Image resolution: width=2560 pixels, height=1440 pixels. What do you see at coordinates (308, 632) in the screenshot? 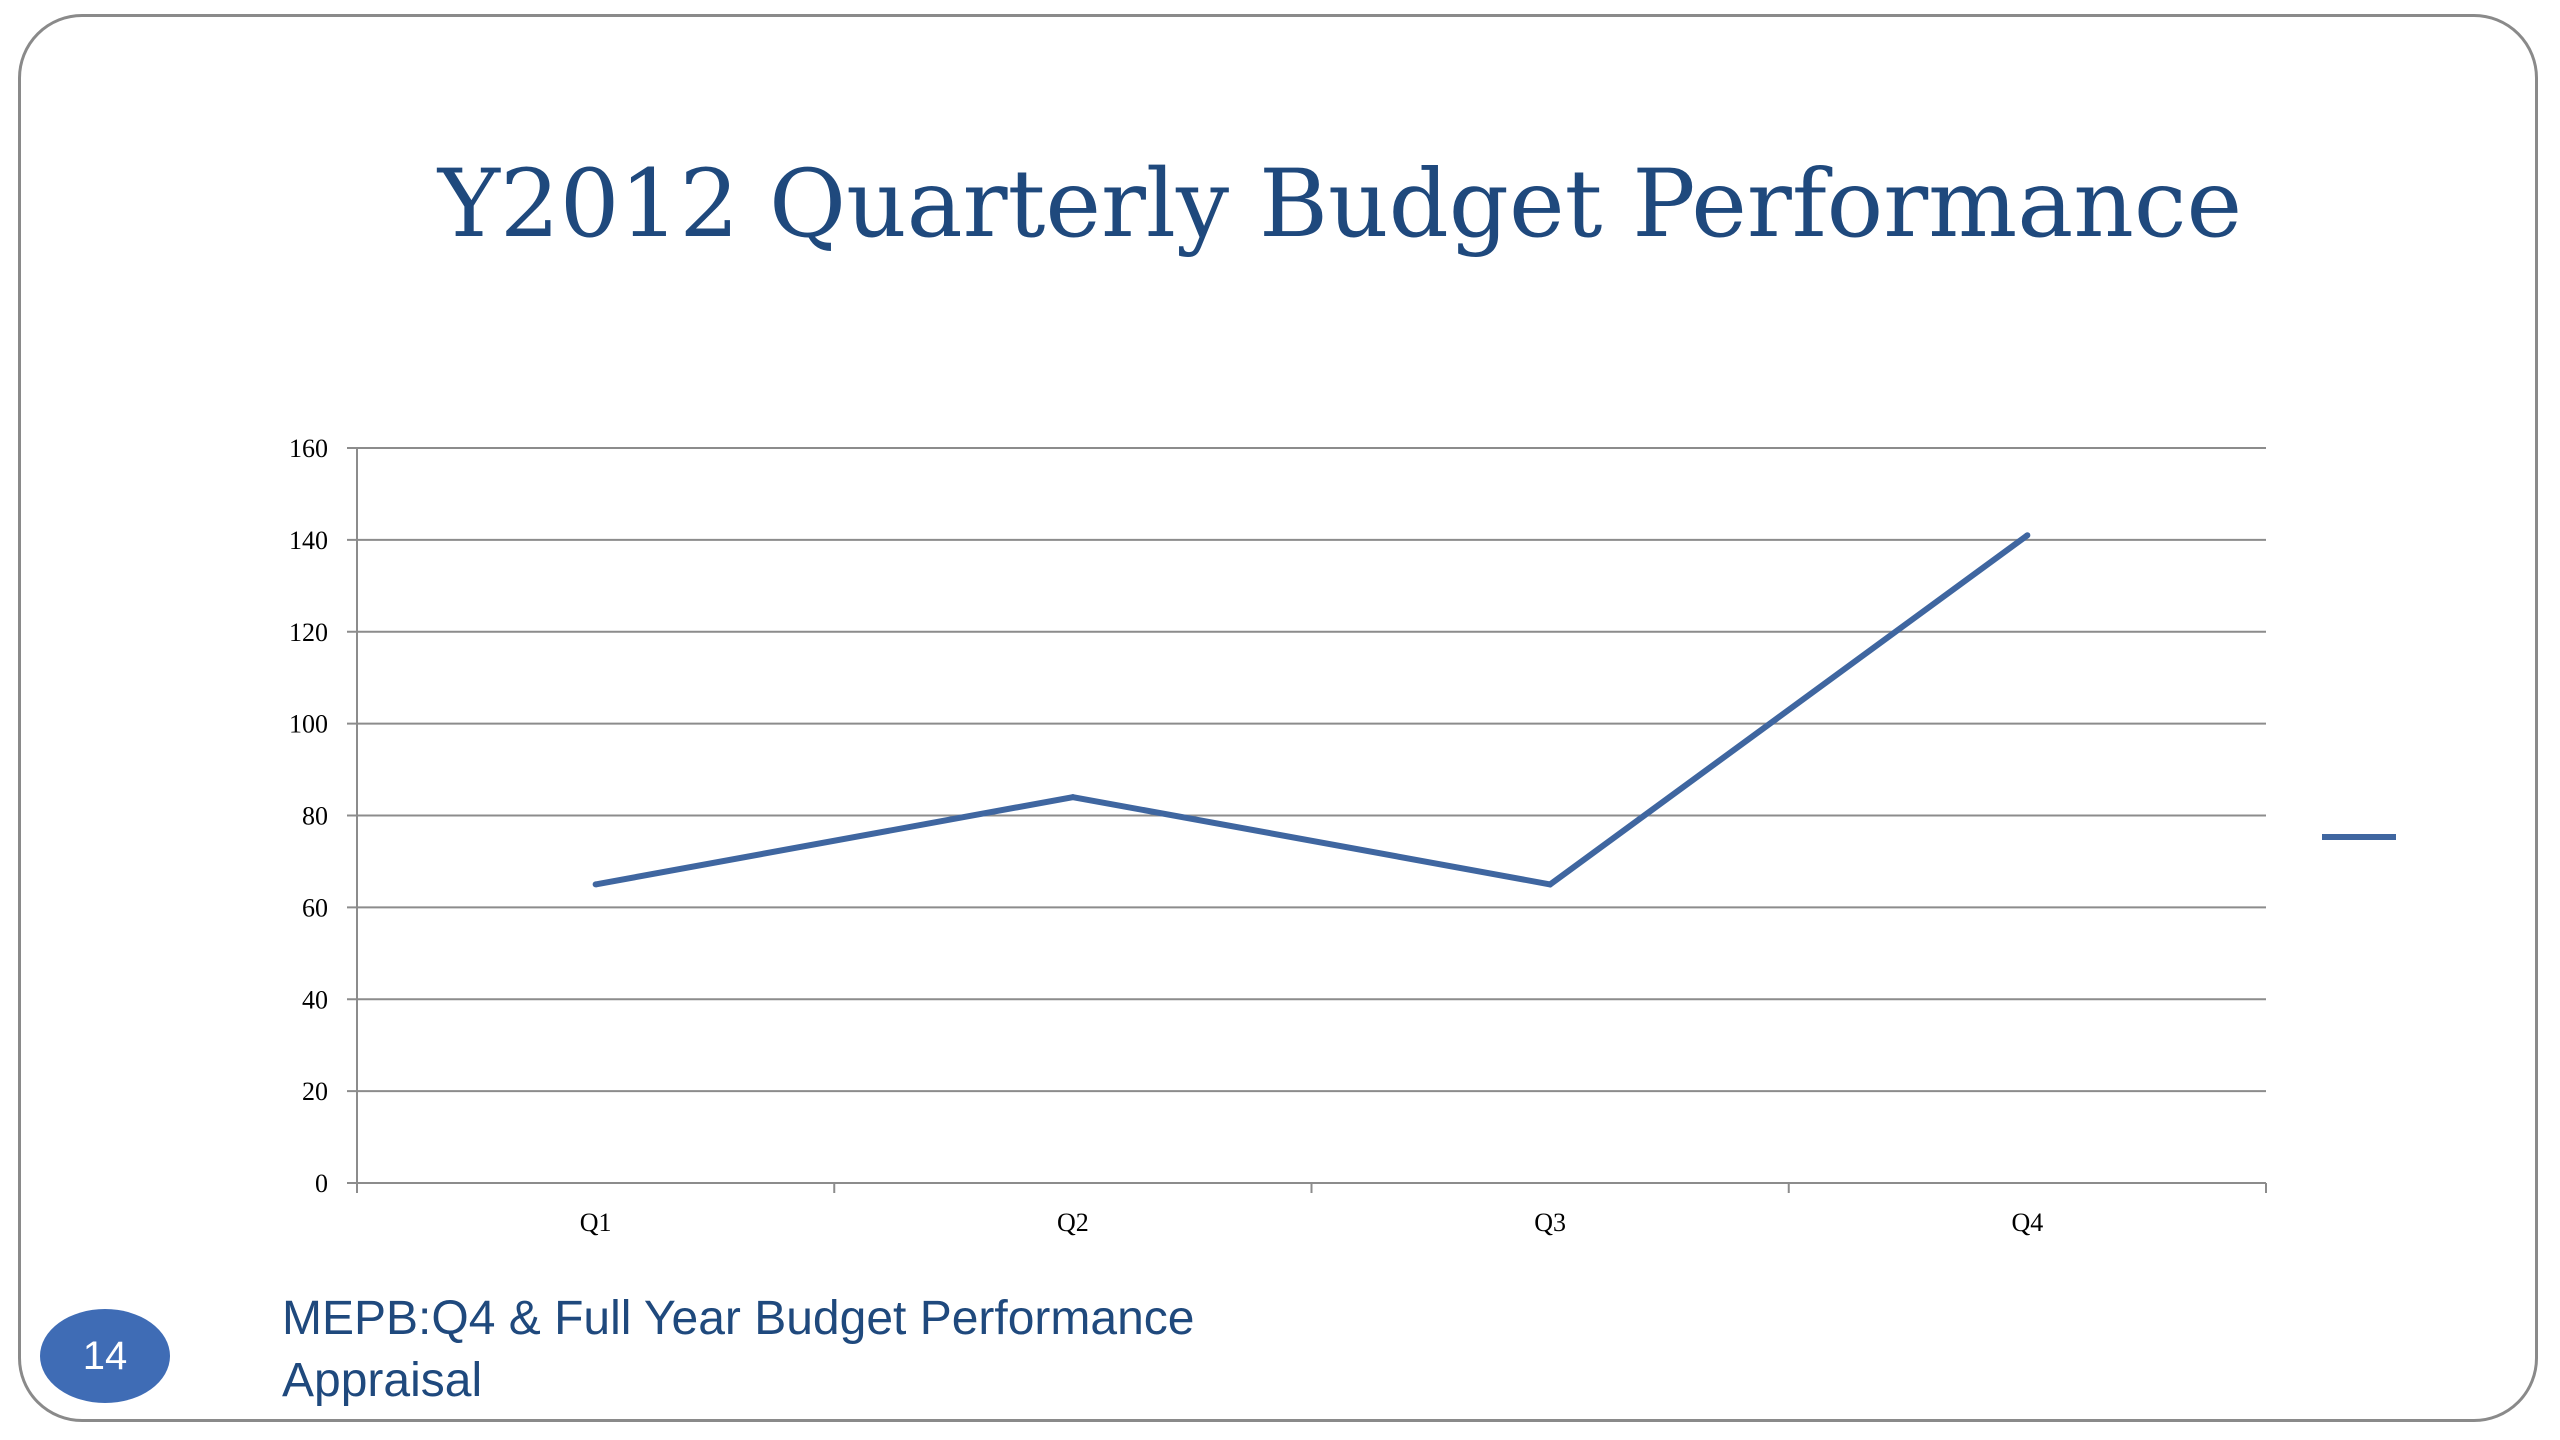
I see `y-tick-label: 120` at bounding box center [308, 632].